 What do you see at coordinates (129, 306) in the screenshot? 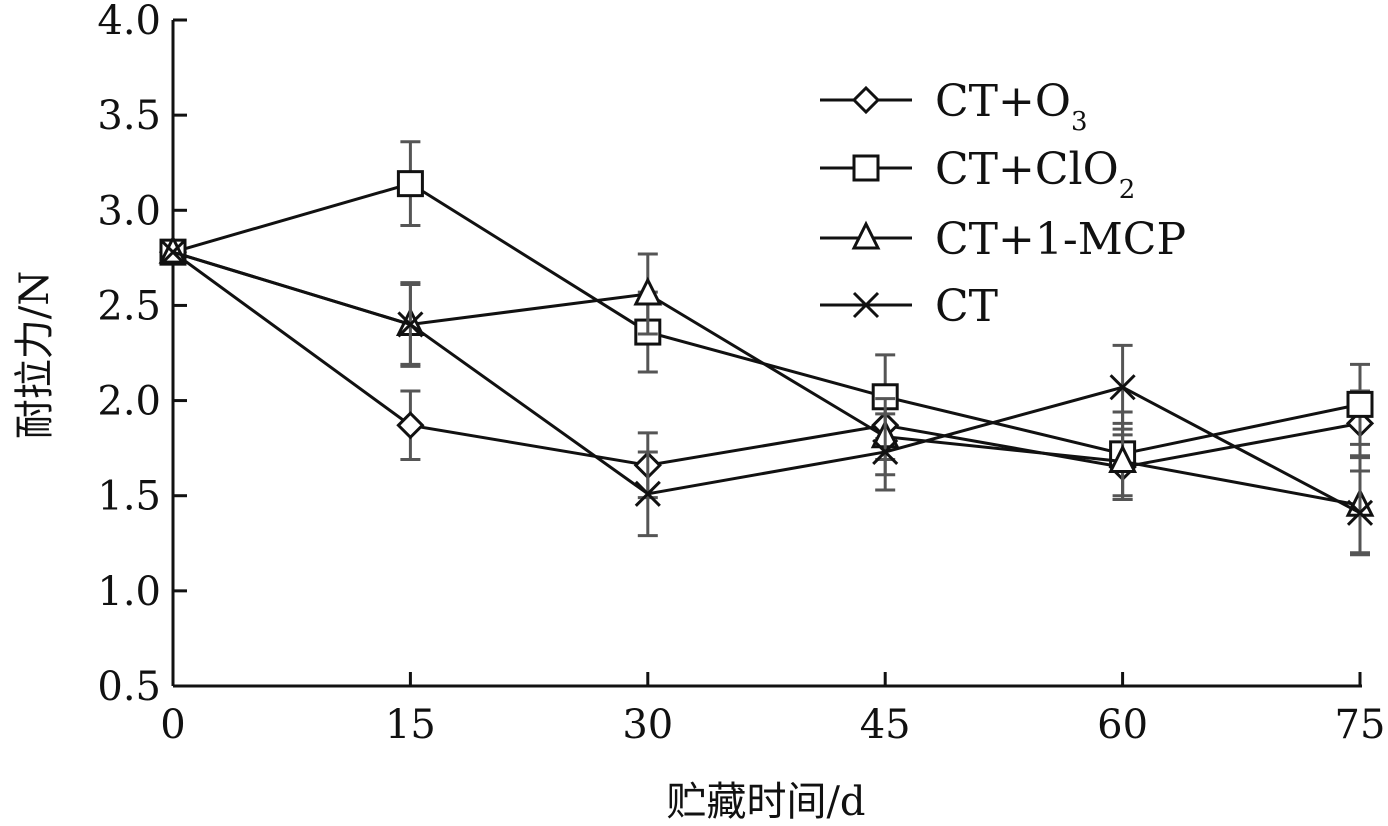
I see `y-tick-label: 2.5` at bounding box center [129, 306].